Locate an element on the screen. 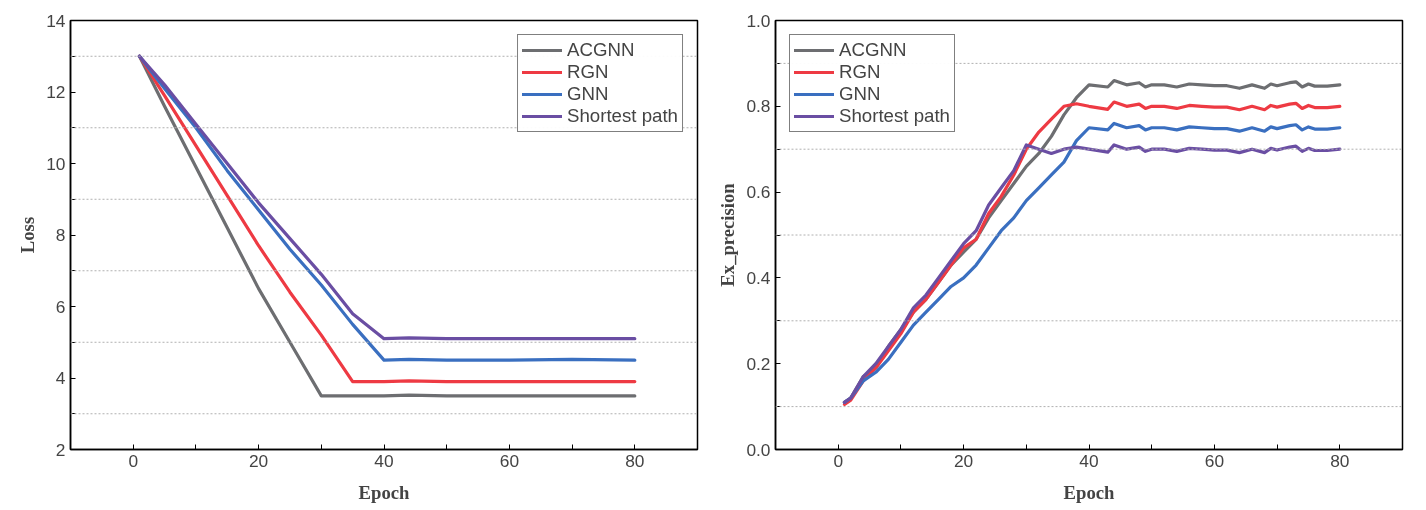 This screenshot has height=510, width=1426. y-tick-label: 4 is located at coordinates (60, 378).